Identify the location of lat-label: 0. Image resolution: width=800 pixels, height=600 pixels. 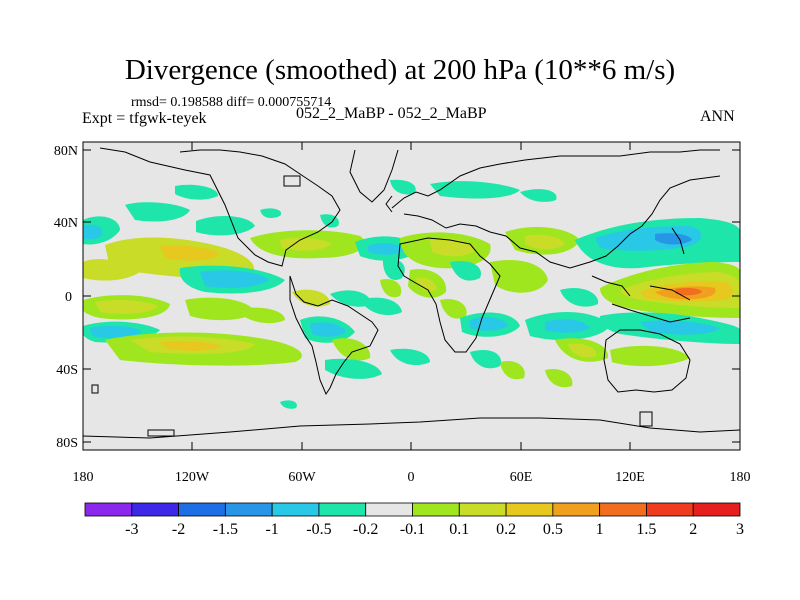
(68, 297).